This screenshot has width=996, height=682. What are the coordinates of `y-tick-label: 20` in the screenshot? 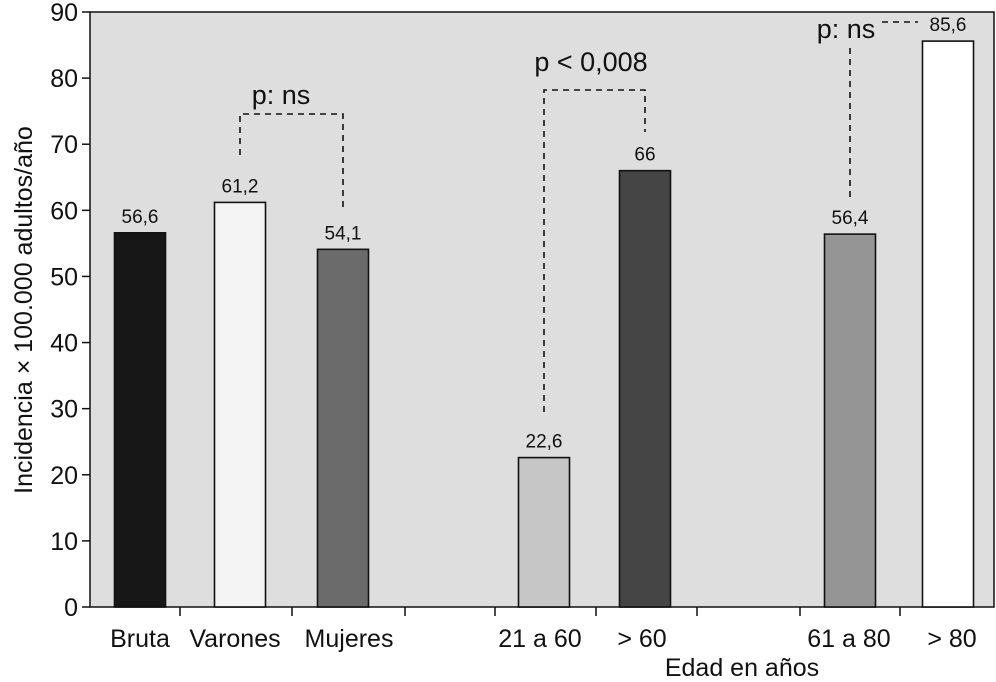 It's located at (64, 476).